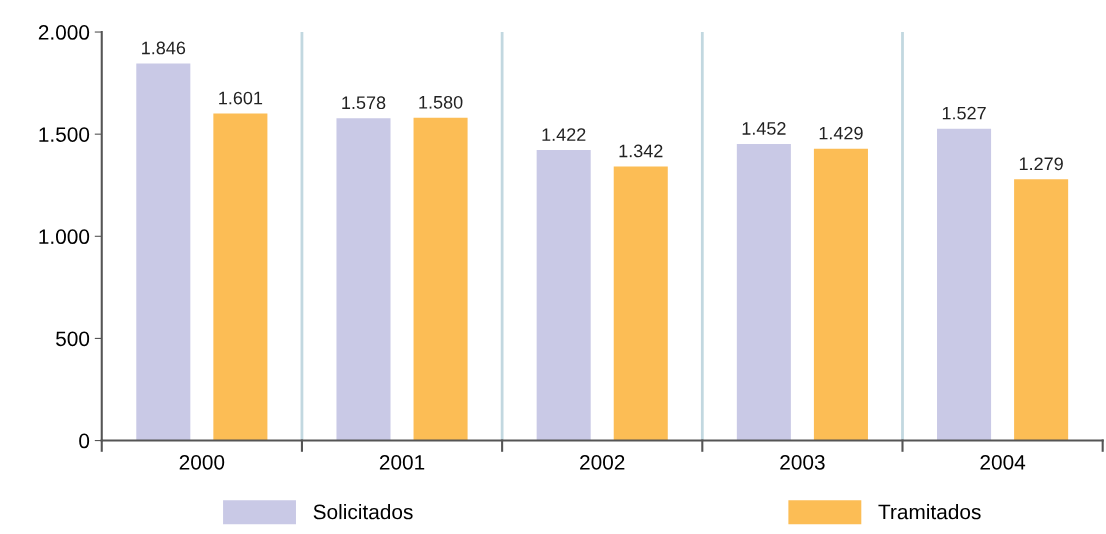  Describe the element at coordinates (964, 113) in the screenshot. I see `data-label: 1.527` at that location.